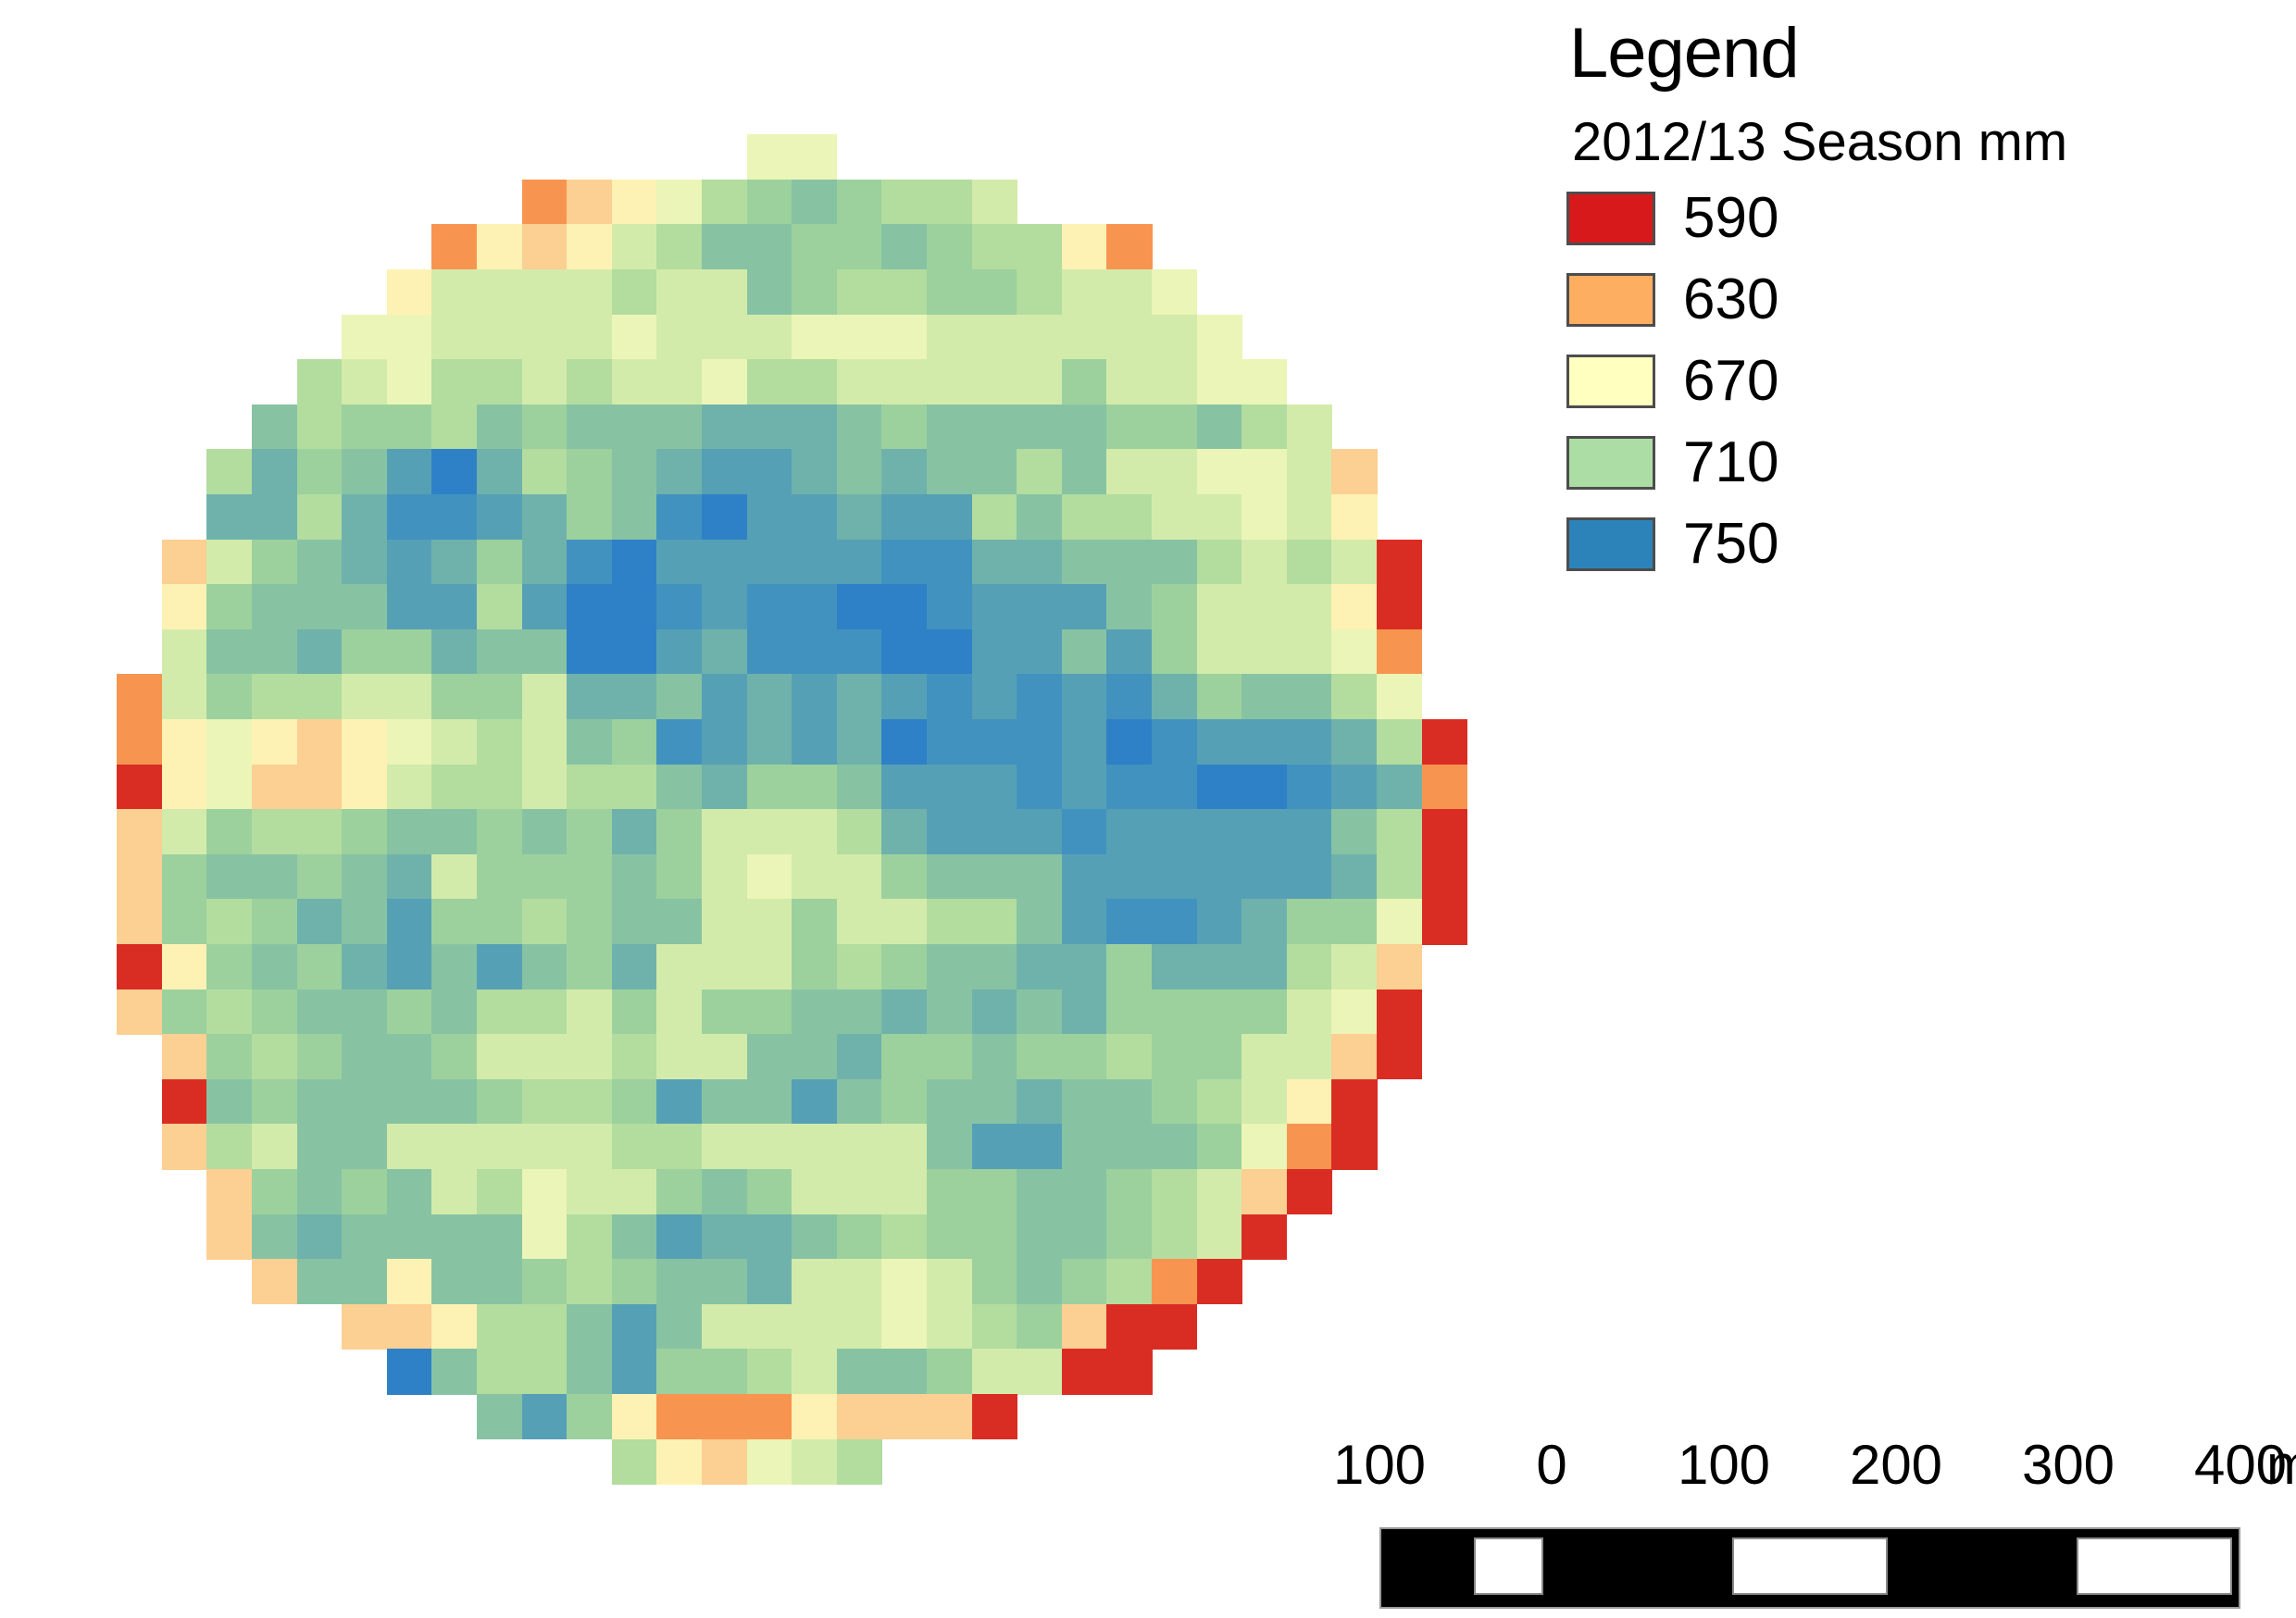  What do you see at coordinates (1672, 463) in the screenshot?
I see `legend-item-710: 710` at bounding box center [1672, 463].